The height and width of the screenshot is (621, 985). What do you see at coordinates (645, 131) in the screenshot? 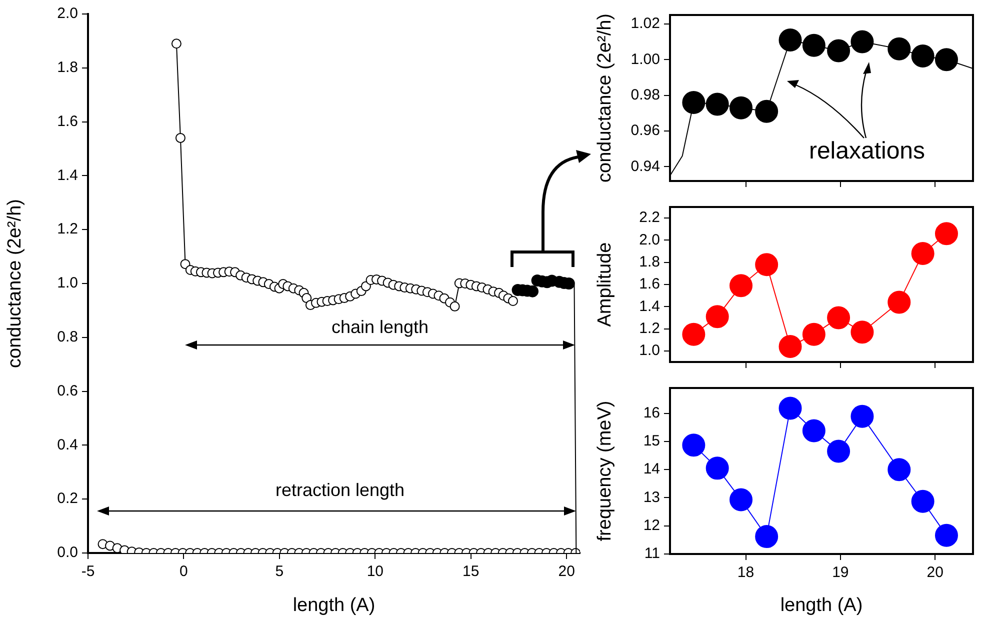
I see `y-tick-label: 0.96` at bounding box center [645, 131].